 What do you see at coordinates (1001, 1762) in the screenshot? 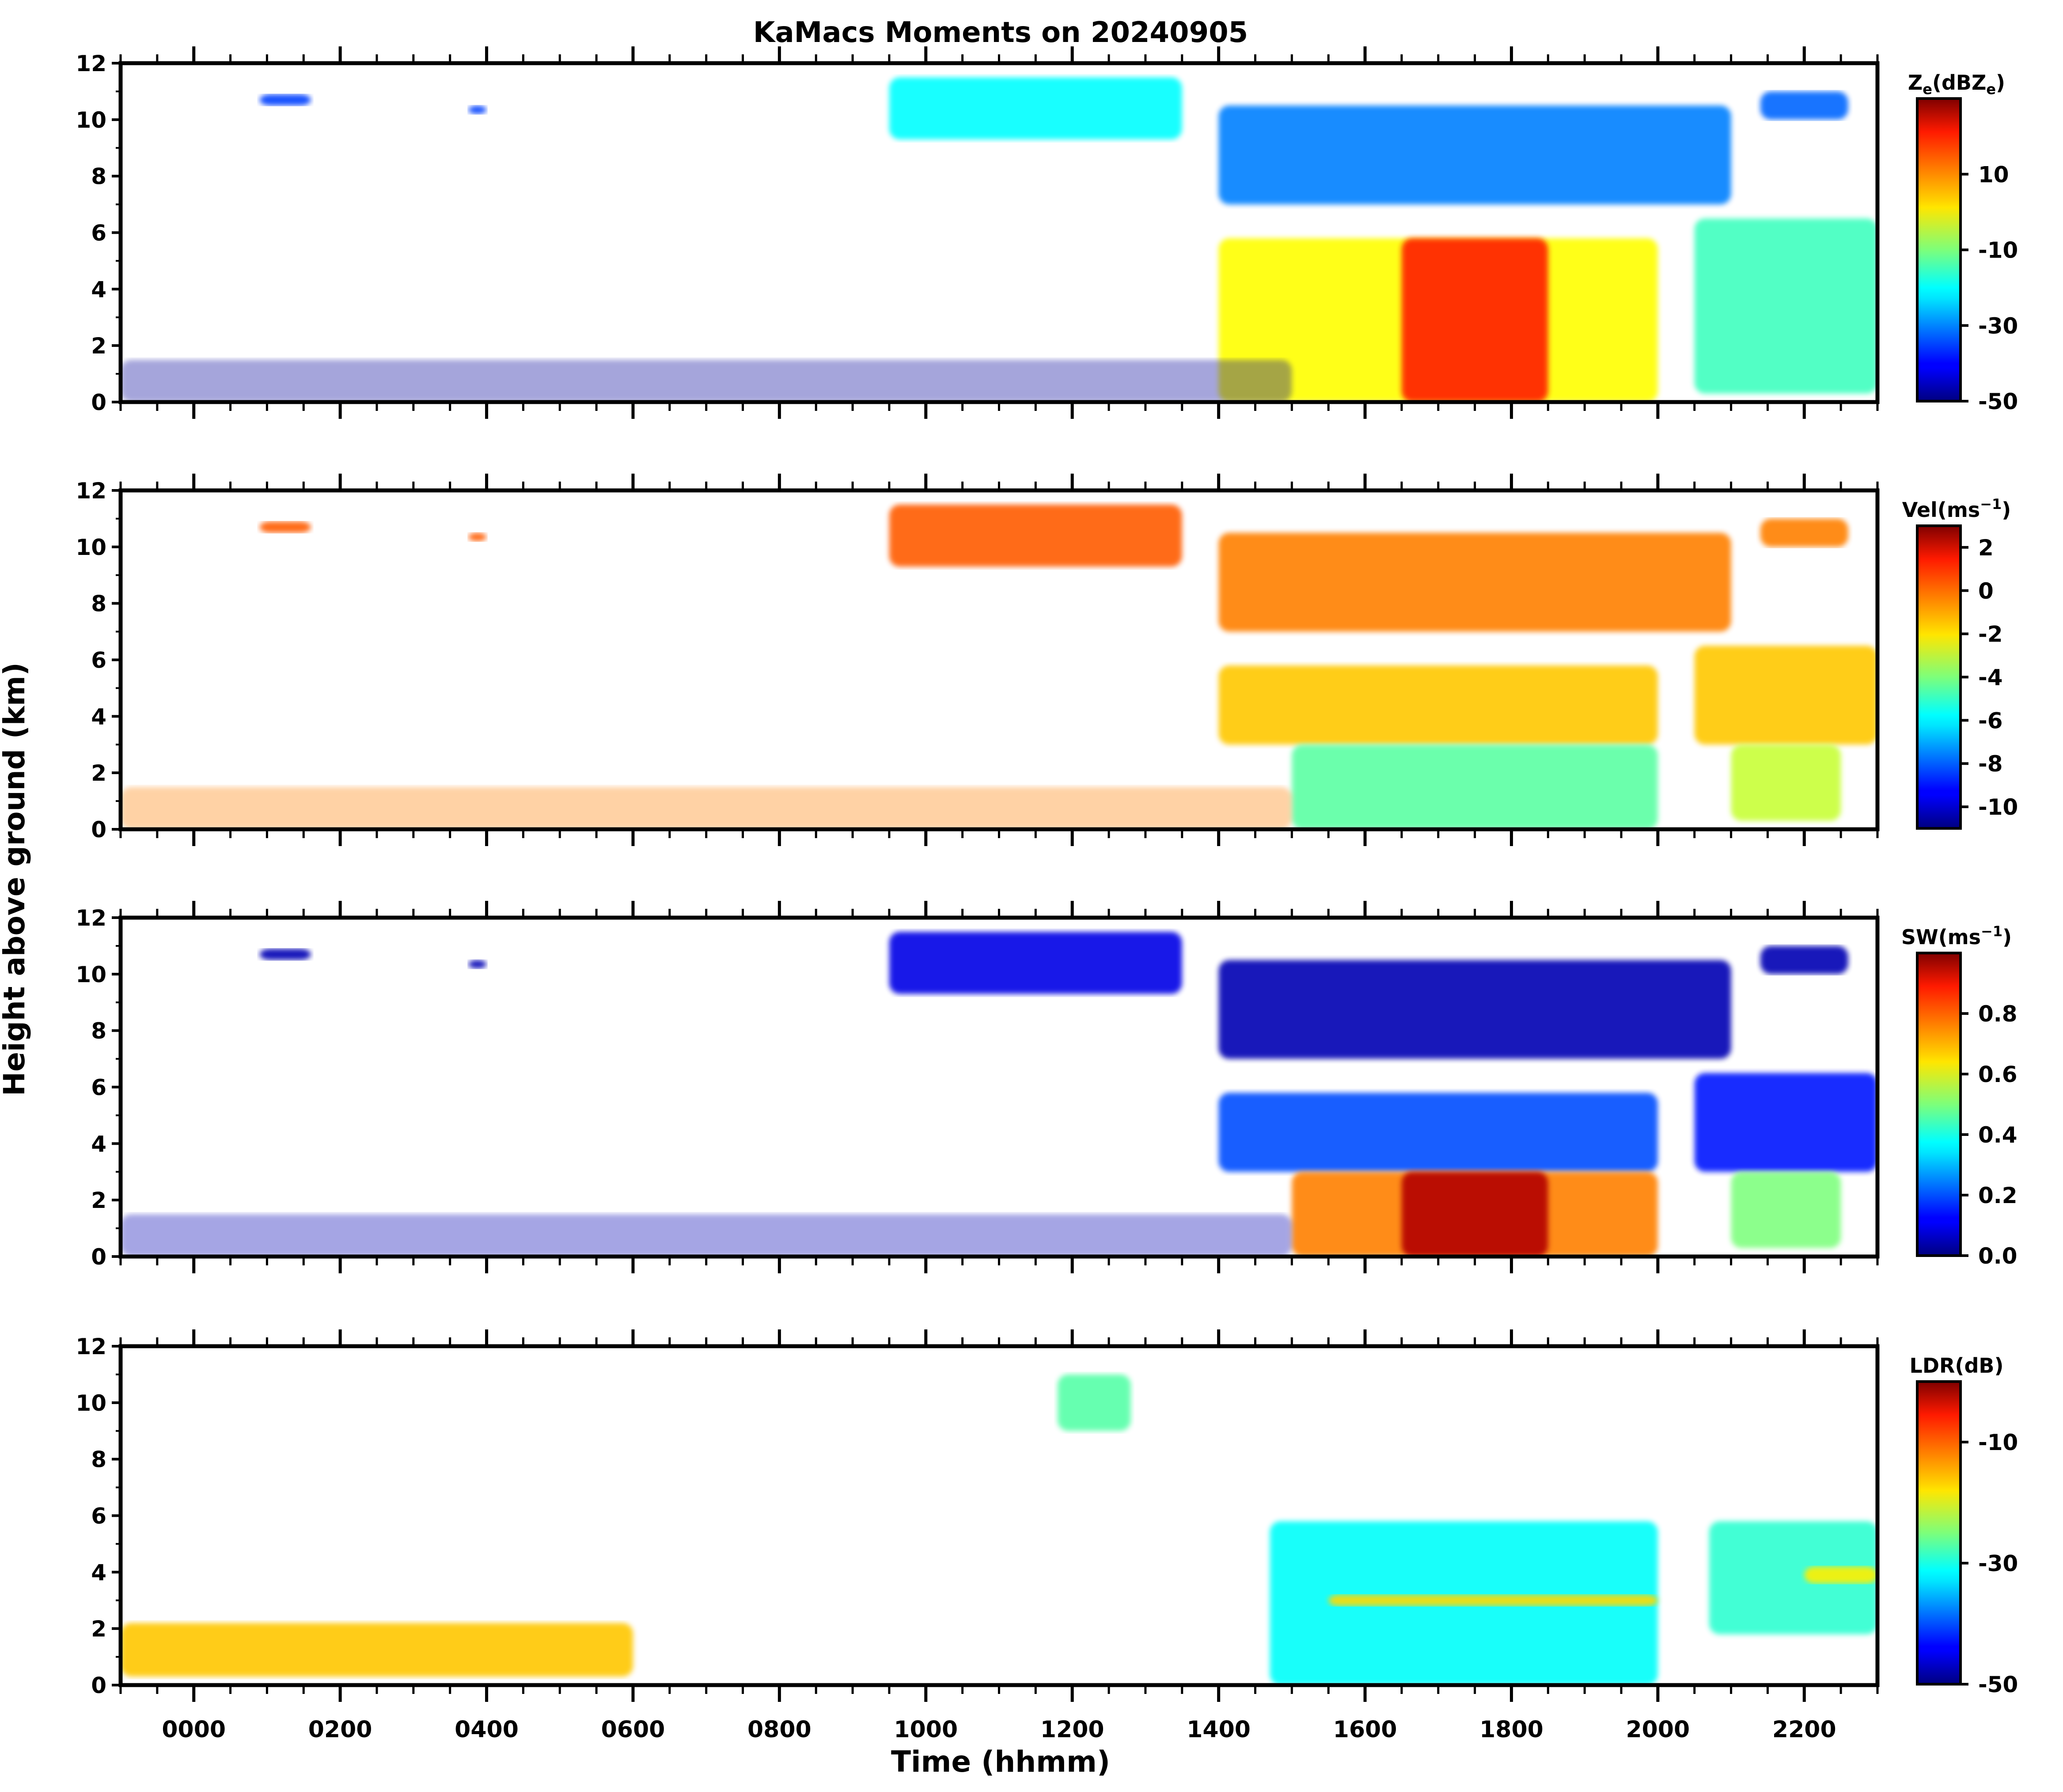
I see `x-axis-label: Time (hhmm)` at bounding box center [1001, 1762].